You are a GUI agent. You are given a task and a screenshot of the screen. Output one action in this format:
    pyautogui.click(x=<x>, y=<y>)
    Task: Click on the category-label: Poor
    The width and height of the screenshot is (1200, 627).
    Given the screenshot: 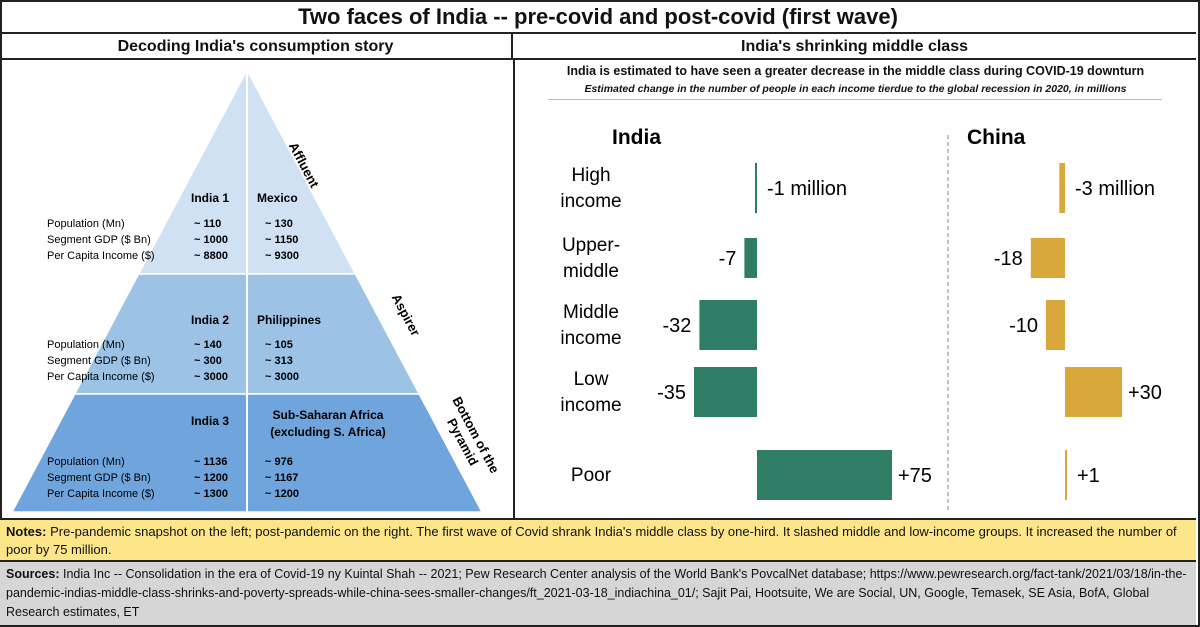 What is the action you would take?
    pyautogui.click(x=591, y=475)
    